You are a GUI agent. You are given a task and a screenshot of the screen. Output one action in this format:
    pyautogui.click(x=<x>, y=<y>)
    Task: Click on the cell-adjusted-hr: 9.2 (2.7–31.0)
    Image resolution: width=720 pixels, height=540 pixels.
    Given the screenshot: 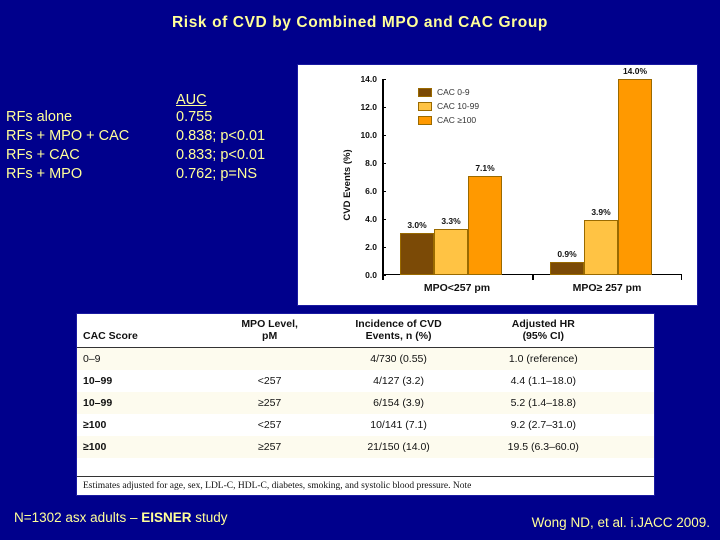 What is the action you would take?
    pyautogui.click(x=543, y=425)
    